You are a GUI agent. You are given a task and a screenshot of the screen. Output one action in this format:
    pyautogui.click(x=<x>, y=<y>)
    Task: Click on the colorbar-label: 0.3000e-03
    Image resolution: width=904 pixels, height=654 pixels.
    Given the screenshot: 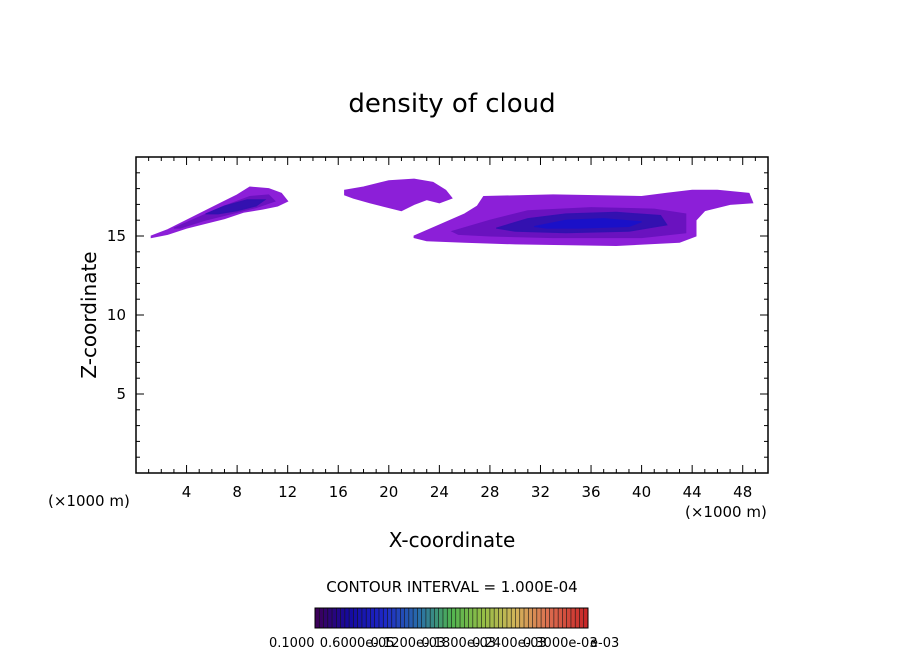 What is the action you would take?
    pyautogui.click(x=560, y=643)
    